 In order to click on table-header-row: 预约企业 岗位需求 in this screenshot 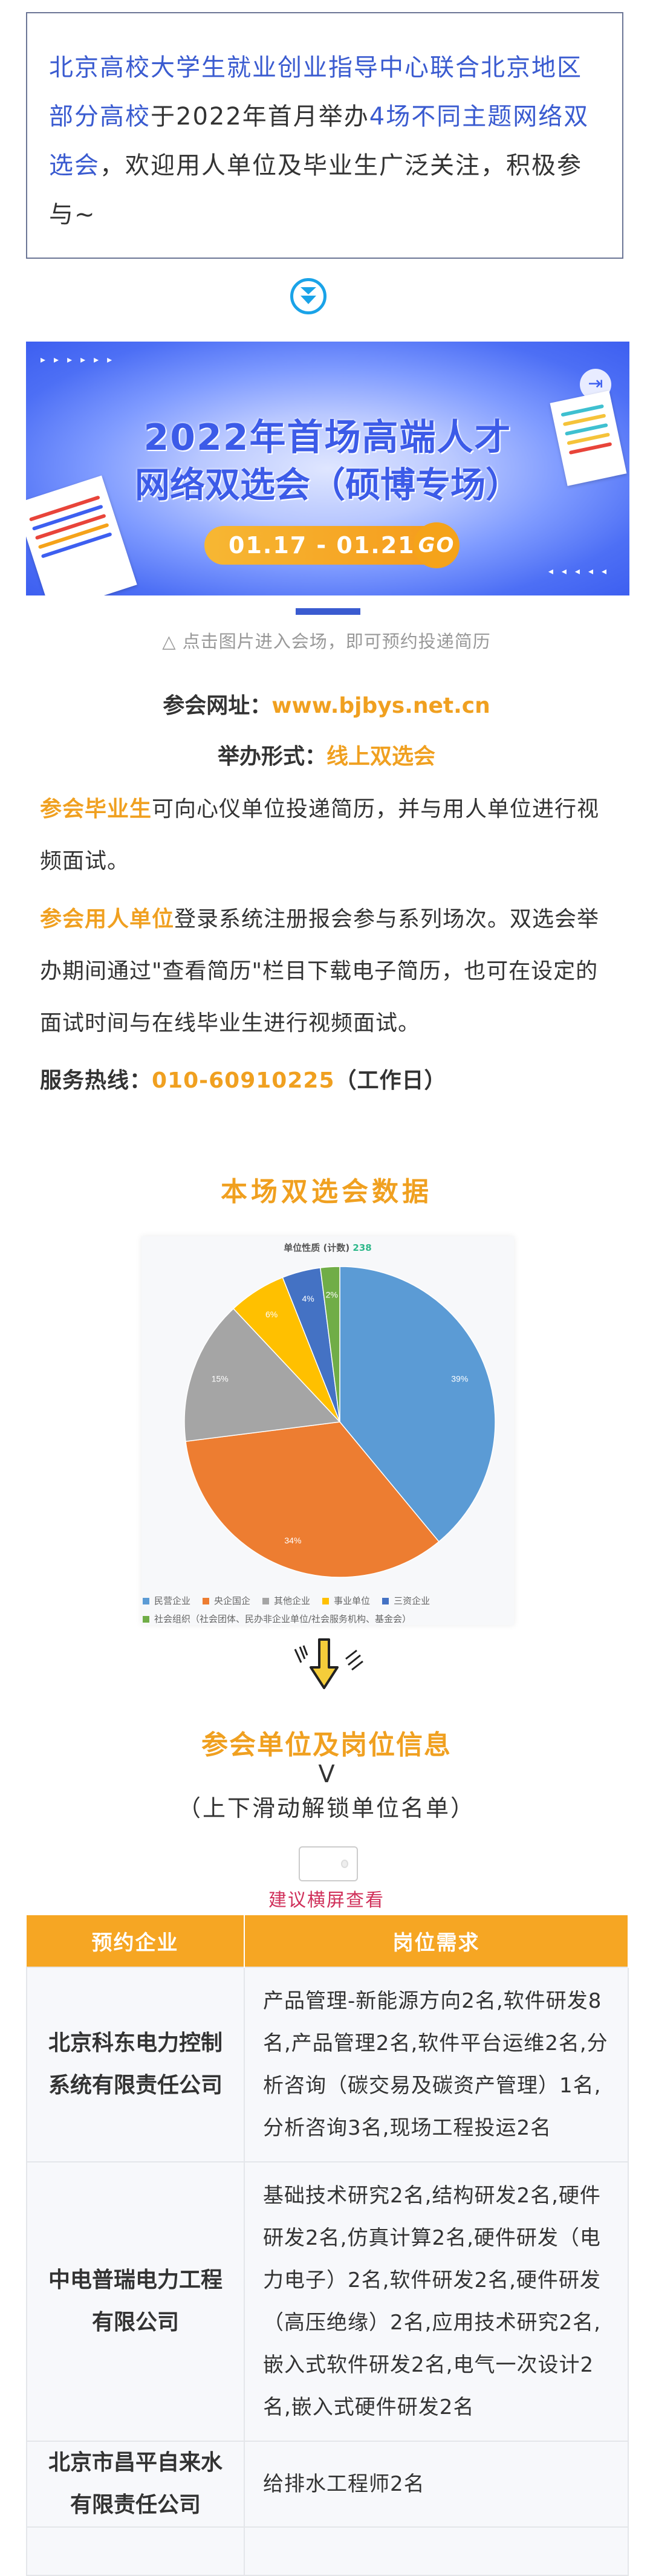, I will do `click(328, 1941)`.